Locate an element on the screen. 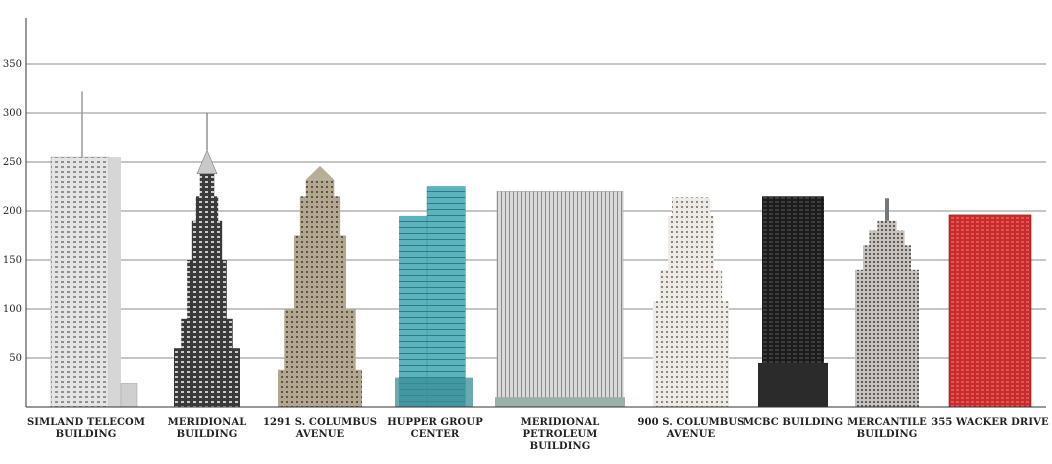 Image resolution: width=1052 pixels, height=464 pixels. y-tick-label: 50 is located at coordinates (15, 358).